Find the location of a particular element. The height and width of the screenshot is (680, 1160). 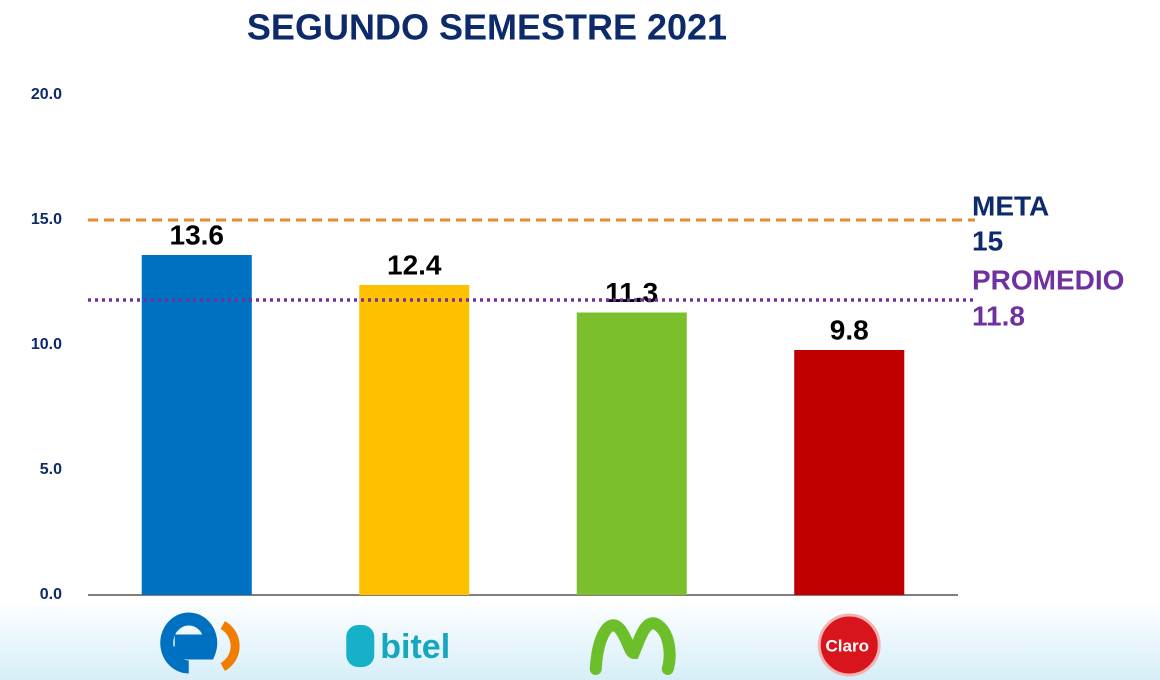

logo-movistar is located at coordinates (632, 646).